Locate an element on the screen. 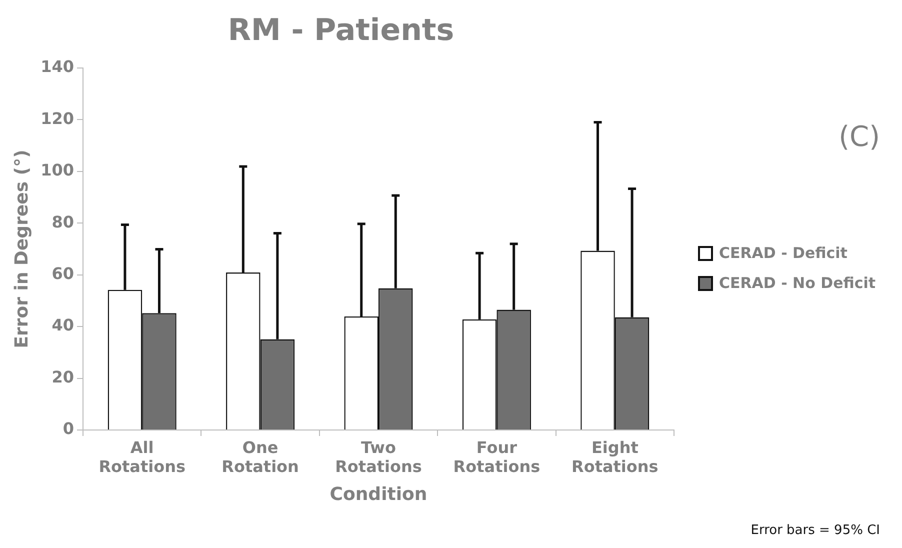 The height and width of the screenshot is (548, 902). y-tick-label: 120 is located at coordinates (57, 118).